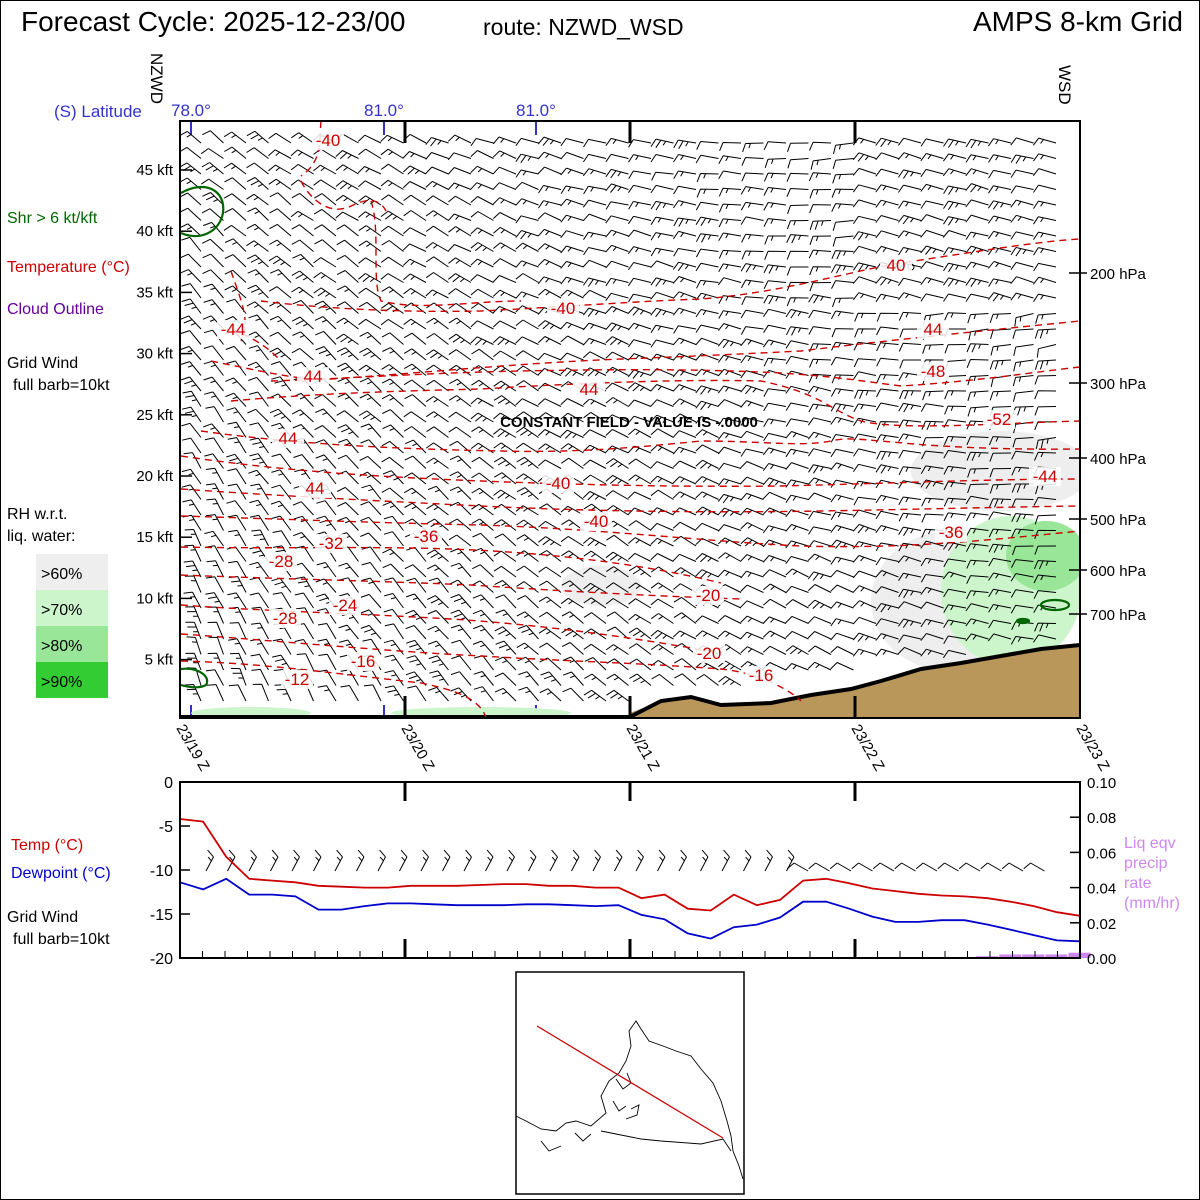 Image resolution: width=1200 pixels, height=1200 pixels. What do you see at coordinates (68, 267) in the screenshot?
I see `temperature-legend: Temperature (°C)` at bounding box center [68, 267].